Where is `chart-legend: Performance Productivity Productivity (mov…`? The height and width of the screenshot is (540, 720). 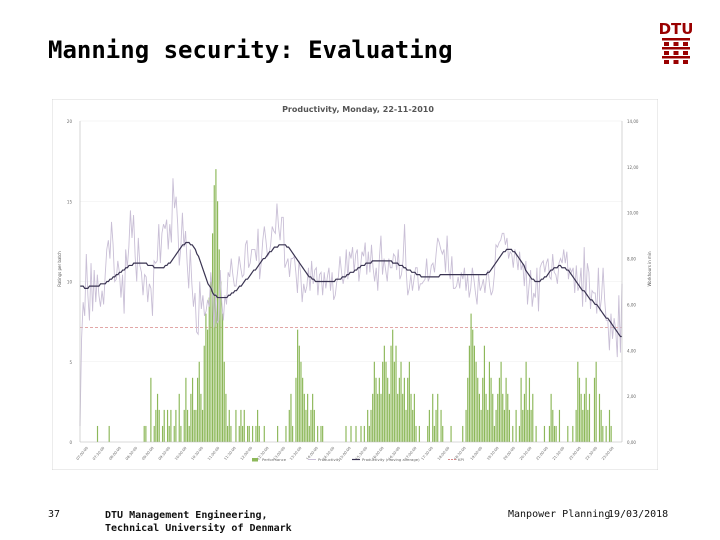
chart-legend: Performance Productivity Productivity (mov… is located at coordinates (358, 459).